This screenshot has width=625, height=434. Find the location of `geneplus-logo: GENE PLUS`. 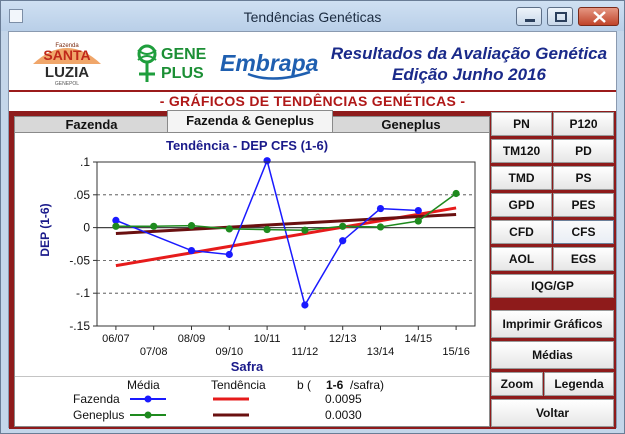

geneplus-logo: GENE PLUS is located at coordinates (172, 63).